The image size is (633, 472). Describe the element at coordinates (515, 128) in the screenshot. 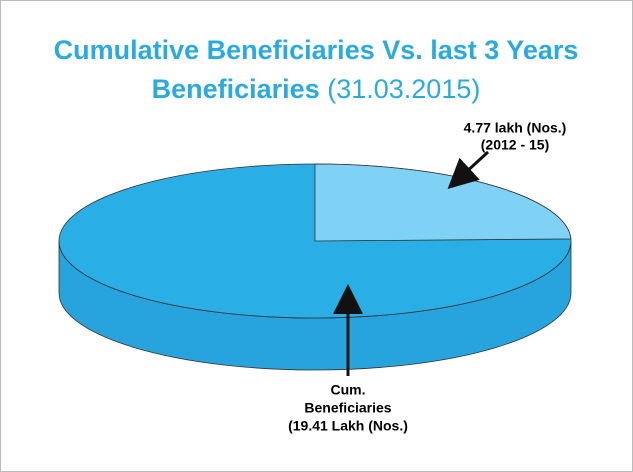

I see `slice-label: 4.77 lakh (Nos.)` at that location.